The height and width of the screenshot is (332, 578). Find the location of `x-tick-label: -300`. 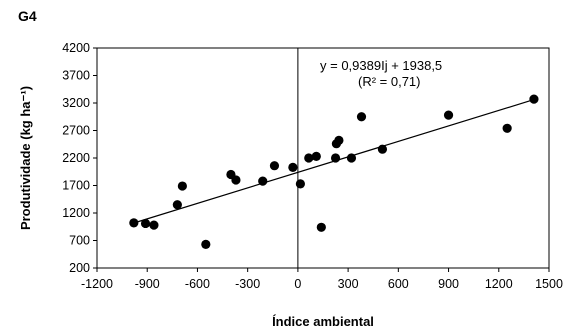

x-tick-label: -300 is located at coordinates (247, 284).